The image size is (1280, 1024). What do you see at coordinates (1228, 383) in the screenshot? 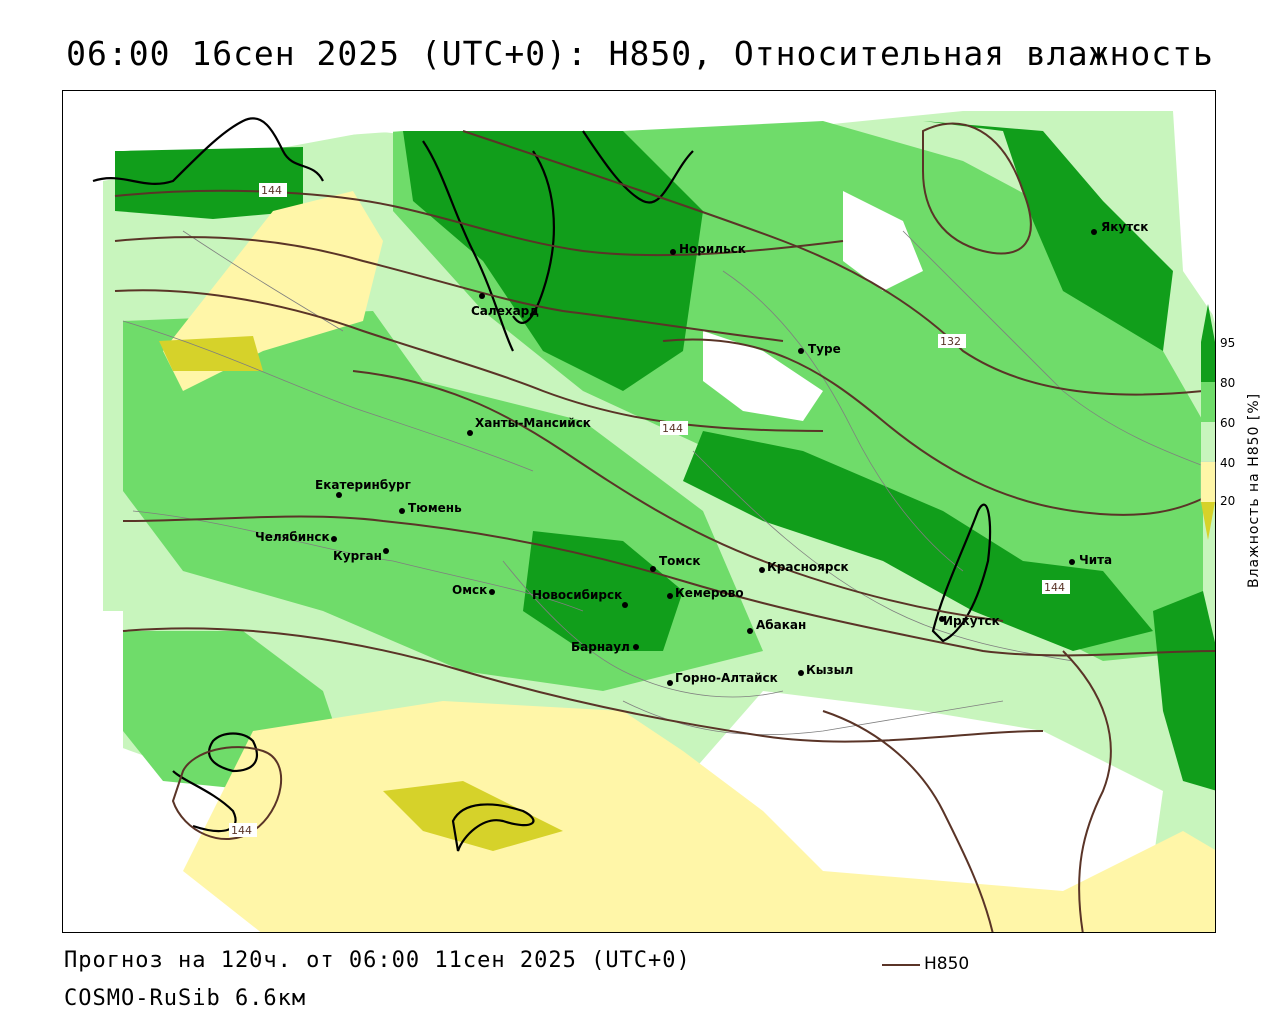
I see `legend-tick: 80` at bounding box center [1228, 383].